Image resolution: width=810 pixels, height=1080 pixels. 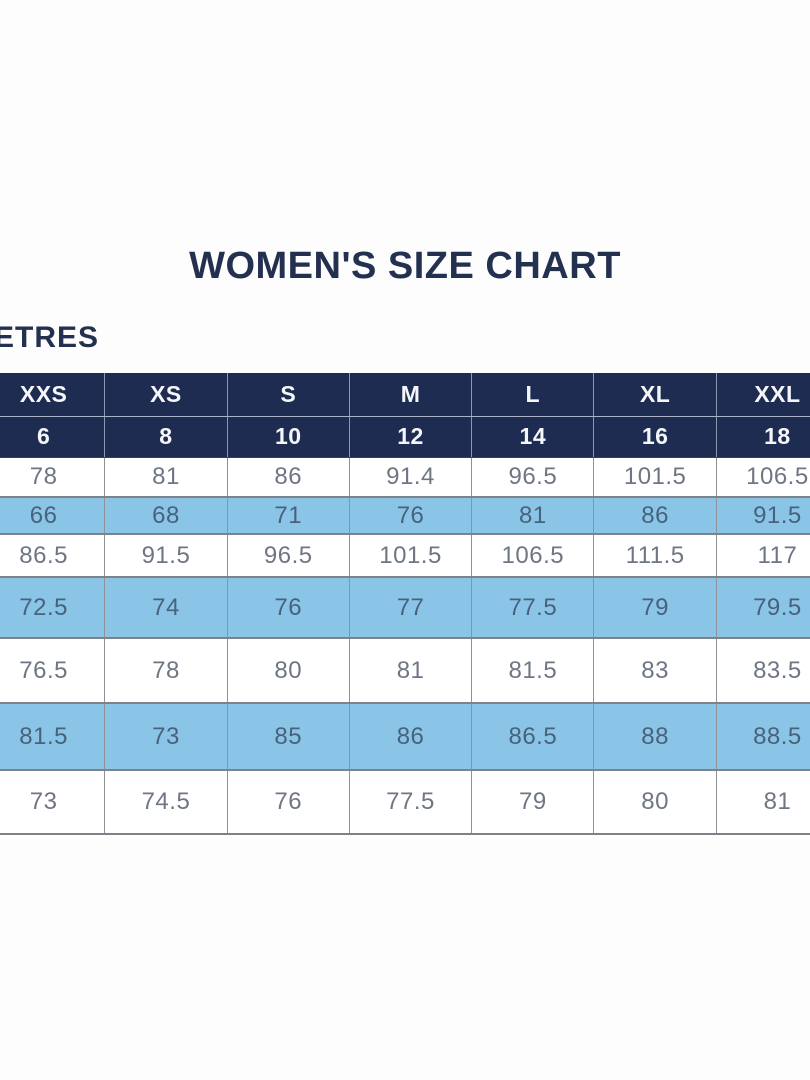 I want to click on measurement-cell: 72.5, so click(x=52, y=608).